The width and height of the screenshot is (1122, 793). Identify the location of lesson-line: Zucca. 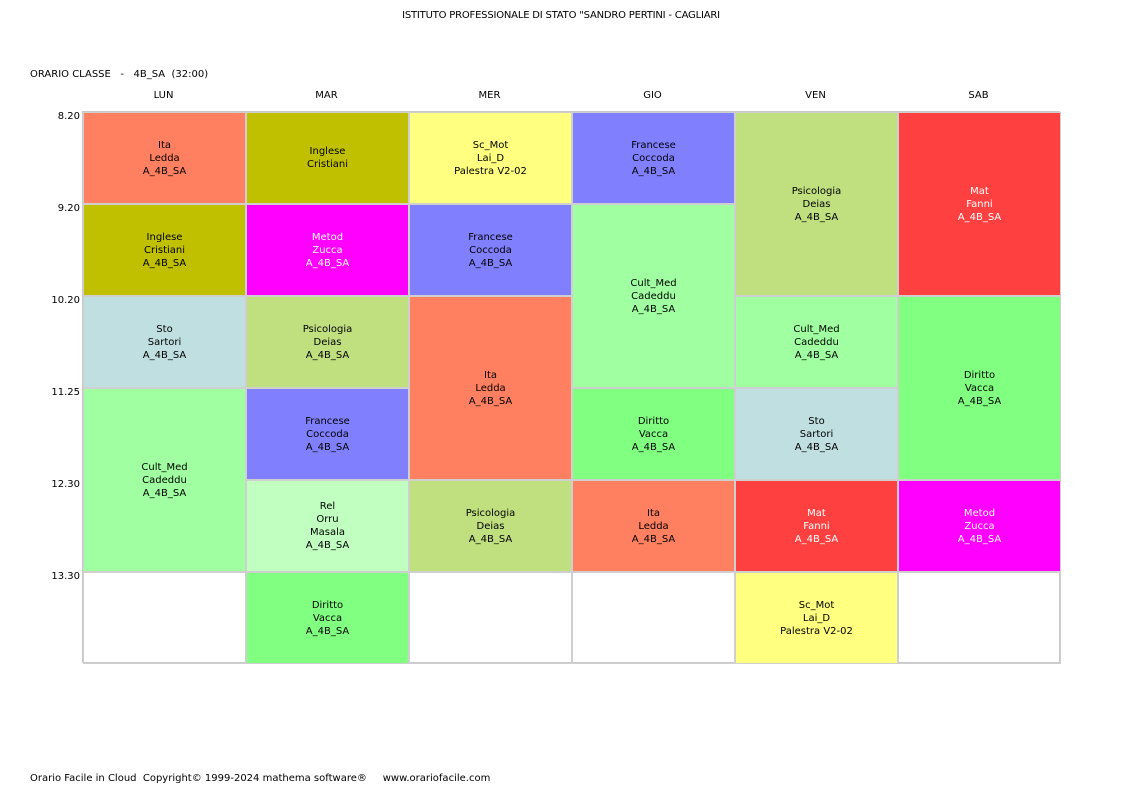
(979, 526).